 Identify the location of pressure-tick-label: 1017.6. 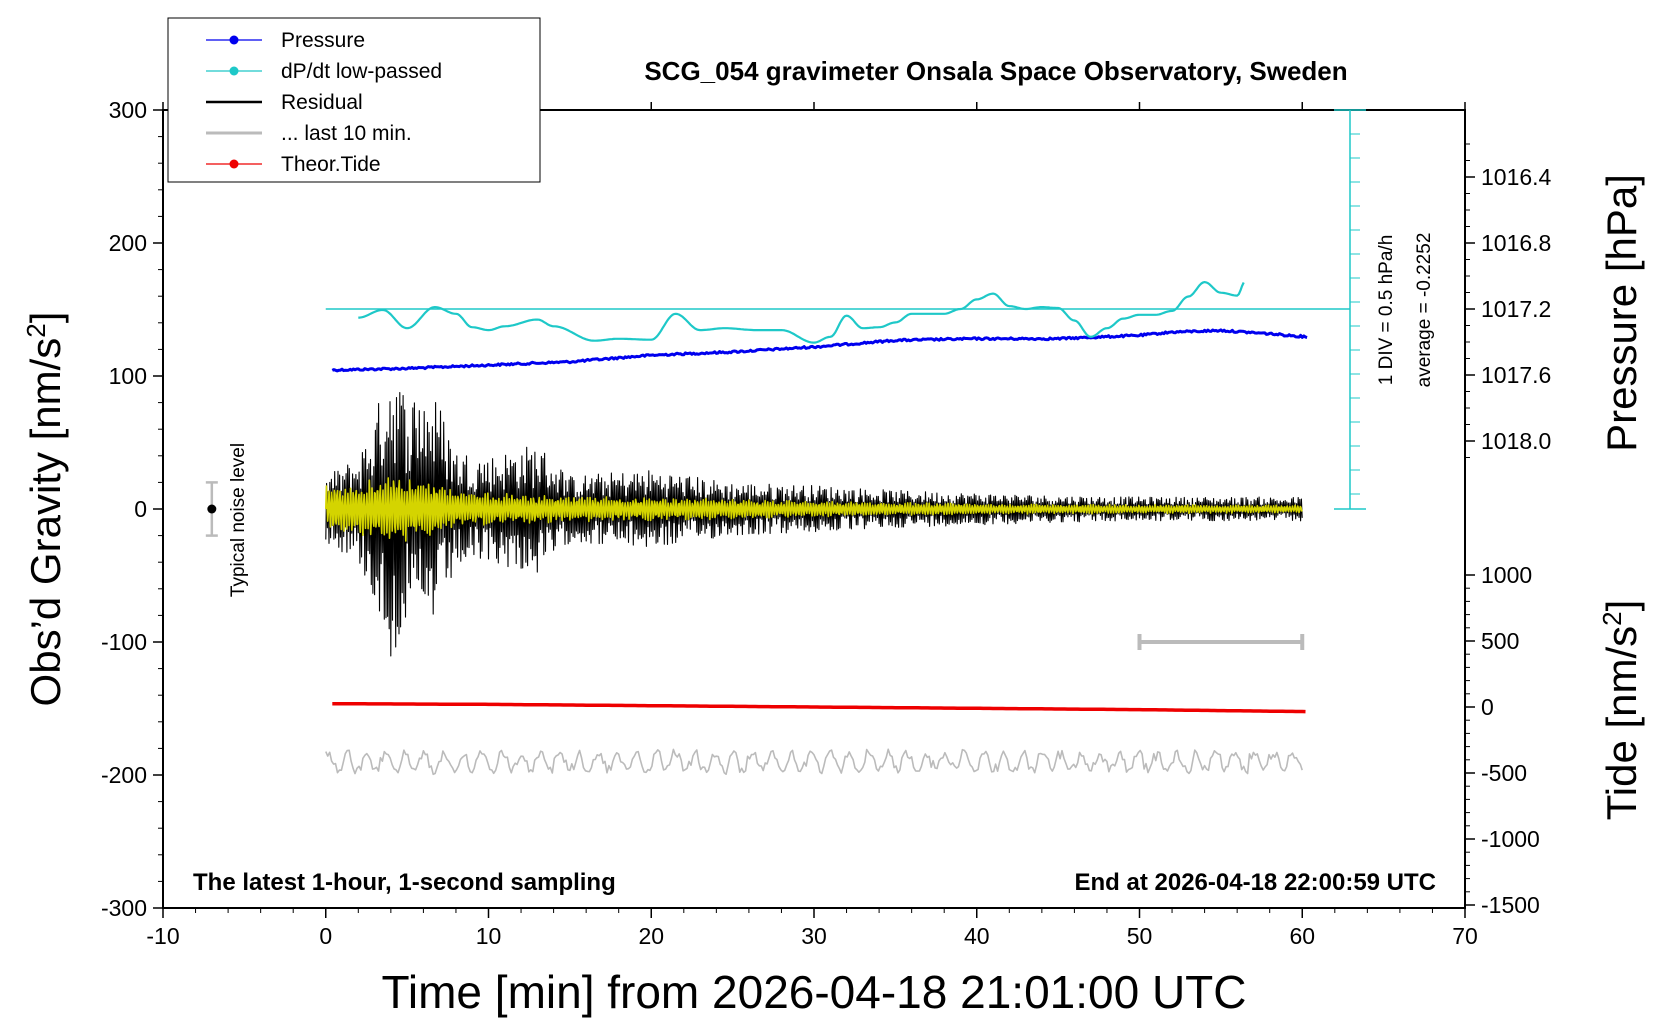
(1516, 375).